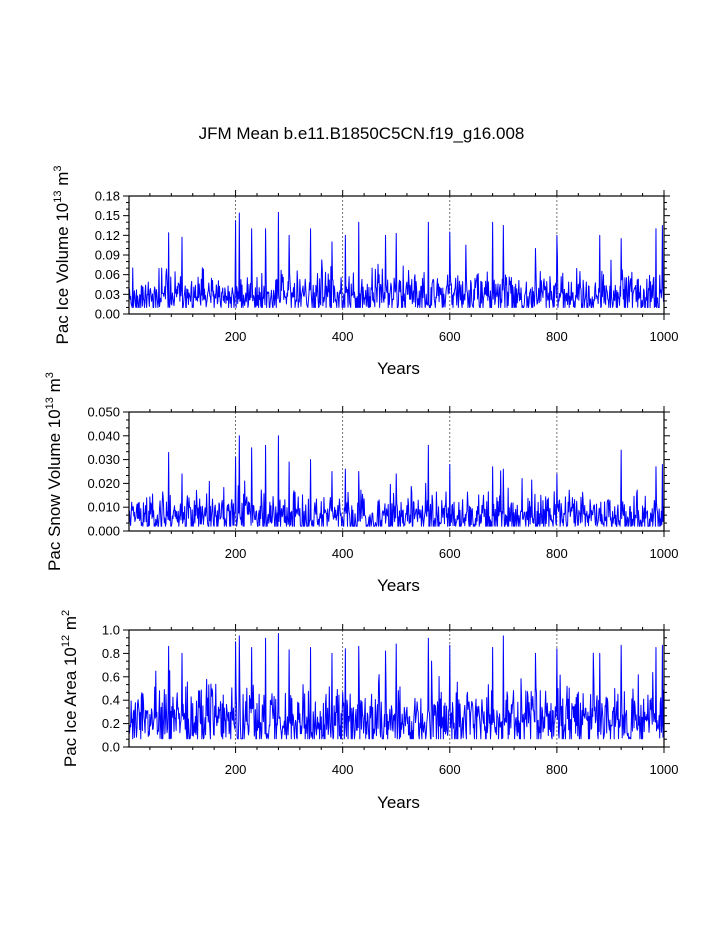 This screenshot has height=935, width=723. Describe the element at coordinates (103, 483) in the screenshot. I see `y-tick-label: 0.020` at that location.